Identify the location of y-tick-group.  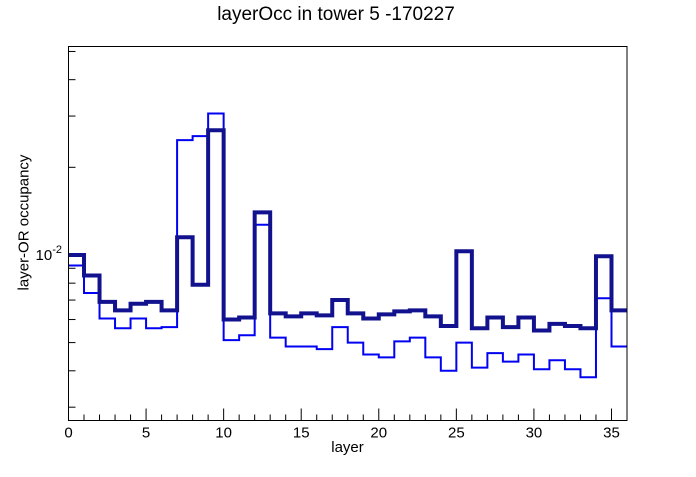
(74, 229).